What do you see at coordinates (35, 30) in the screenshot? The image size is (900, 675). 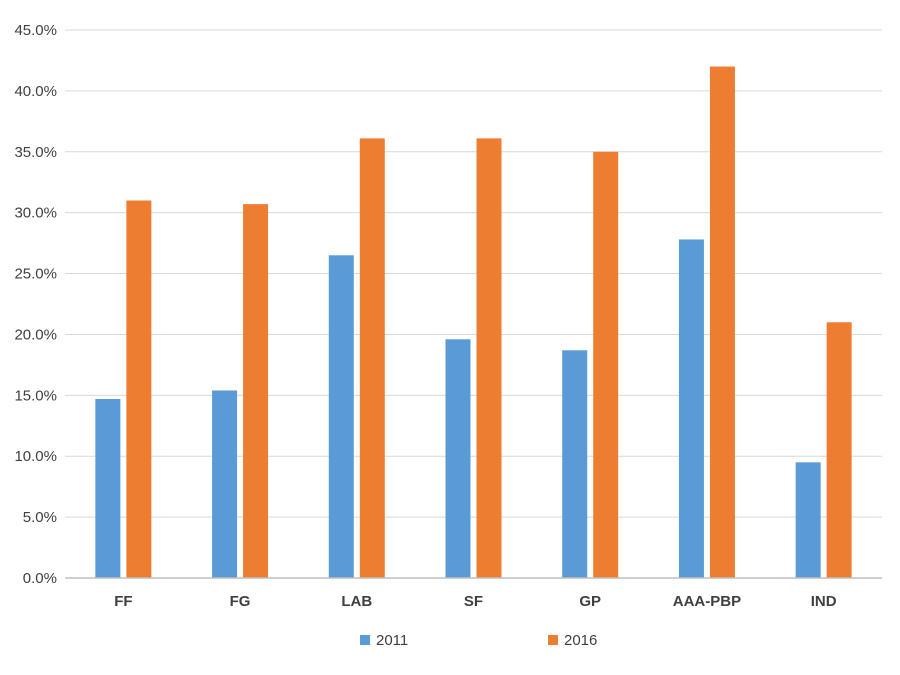 I see `y-tick-label: 45.0%` at bounding box center [35, 30].